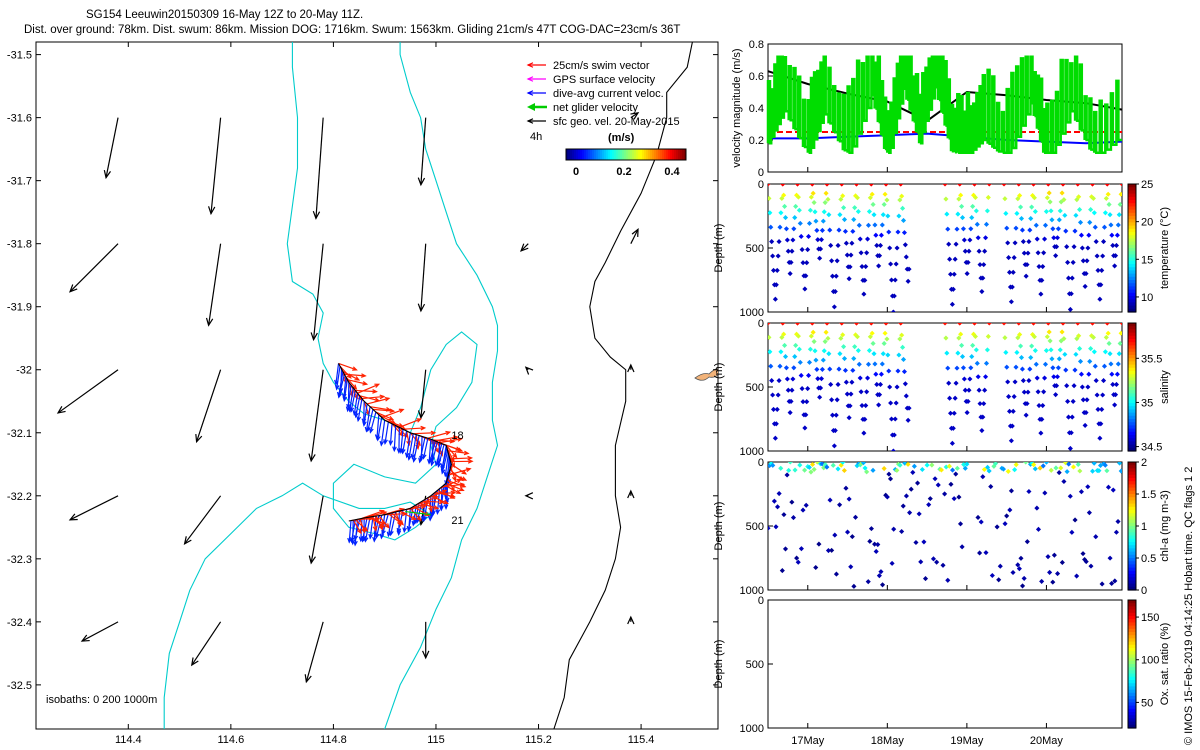 The height and width of the screenshot is (750, 1200). What do you see at coordinates (368, 388) in the screenshot?
I see `swim-vector-1-4-shaft` at bounding box center [368, 388].